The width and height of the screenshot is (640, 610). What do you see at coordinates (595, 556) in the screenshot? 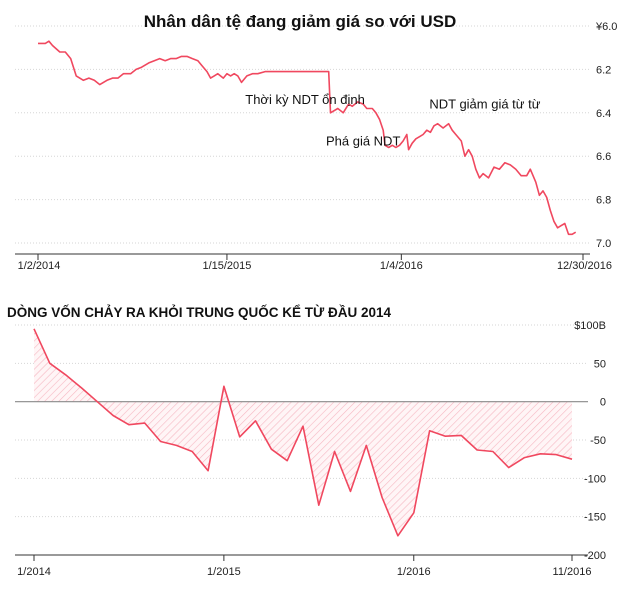
I see `outflow-y-tick-label: -200` at bounding box center [595, 556].